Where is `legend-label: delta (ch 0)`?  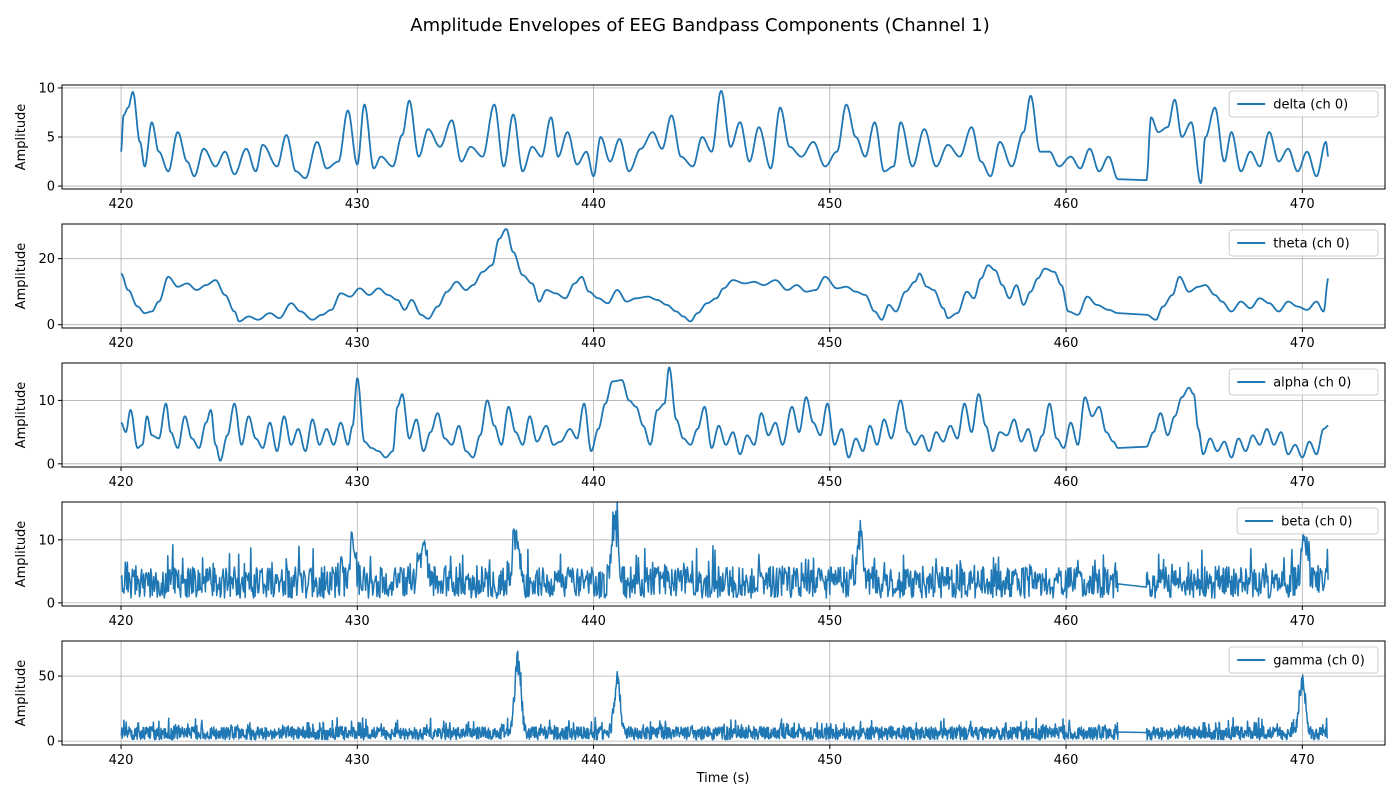 legend-label: delta (ch 0) is located at coordinates (1310, 105).